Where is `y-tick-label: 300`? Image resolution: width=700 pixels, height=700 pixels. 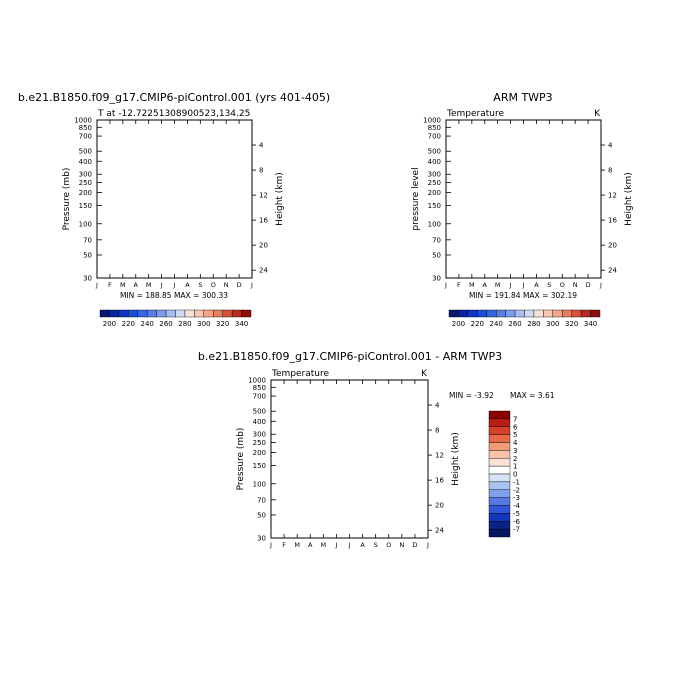
y-tick-label: 300 is located at coordinates (85, 175).